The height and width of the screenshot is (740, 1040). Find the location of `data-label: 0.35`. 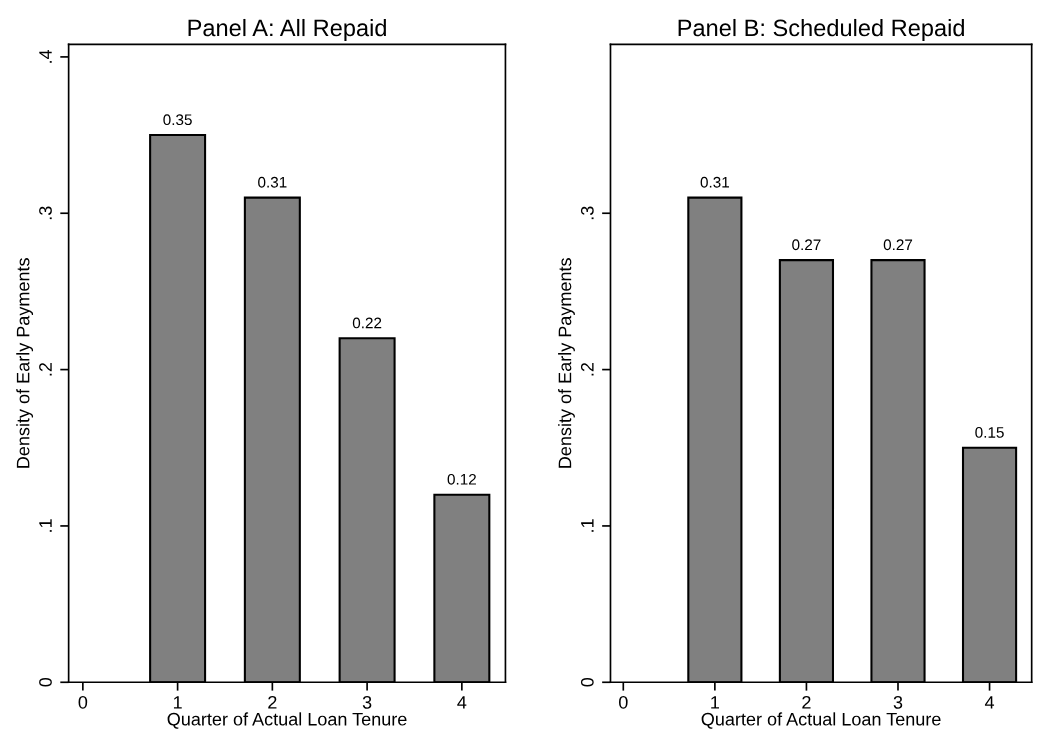

data-label: 0.35 is located at coordinates (177, 120).